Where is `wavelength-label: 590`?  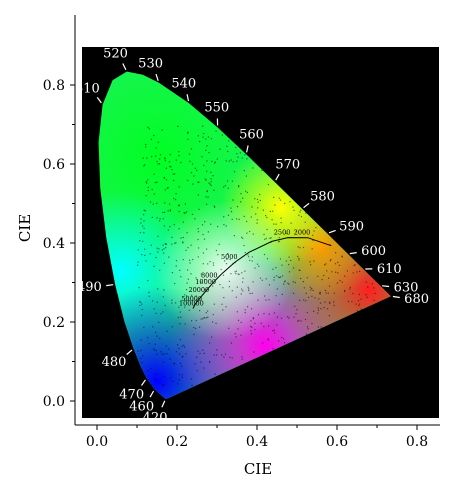 wavelength-label: 590 is located at coordinates (351, 227).